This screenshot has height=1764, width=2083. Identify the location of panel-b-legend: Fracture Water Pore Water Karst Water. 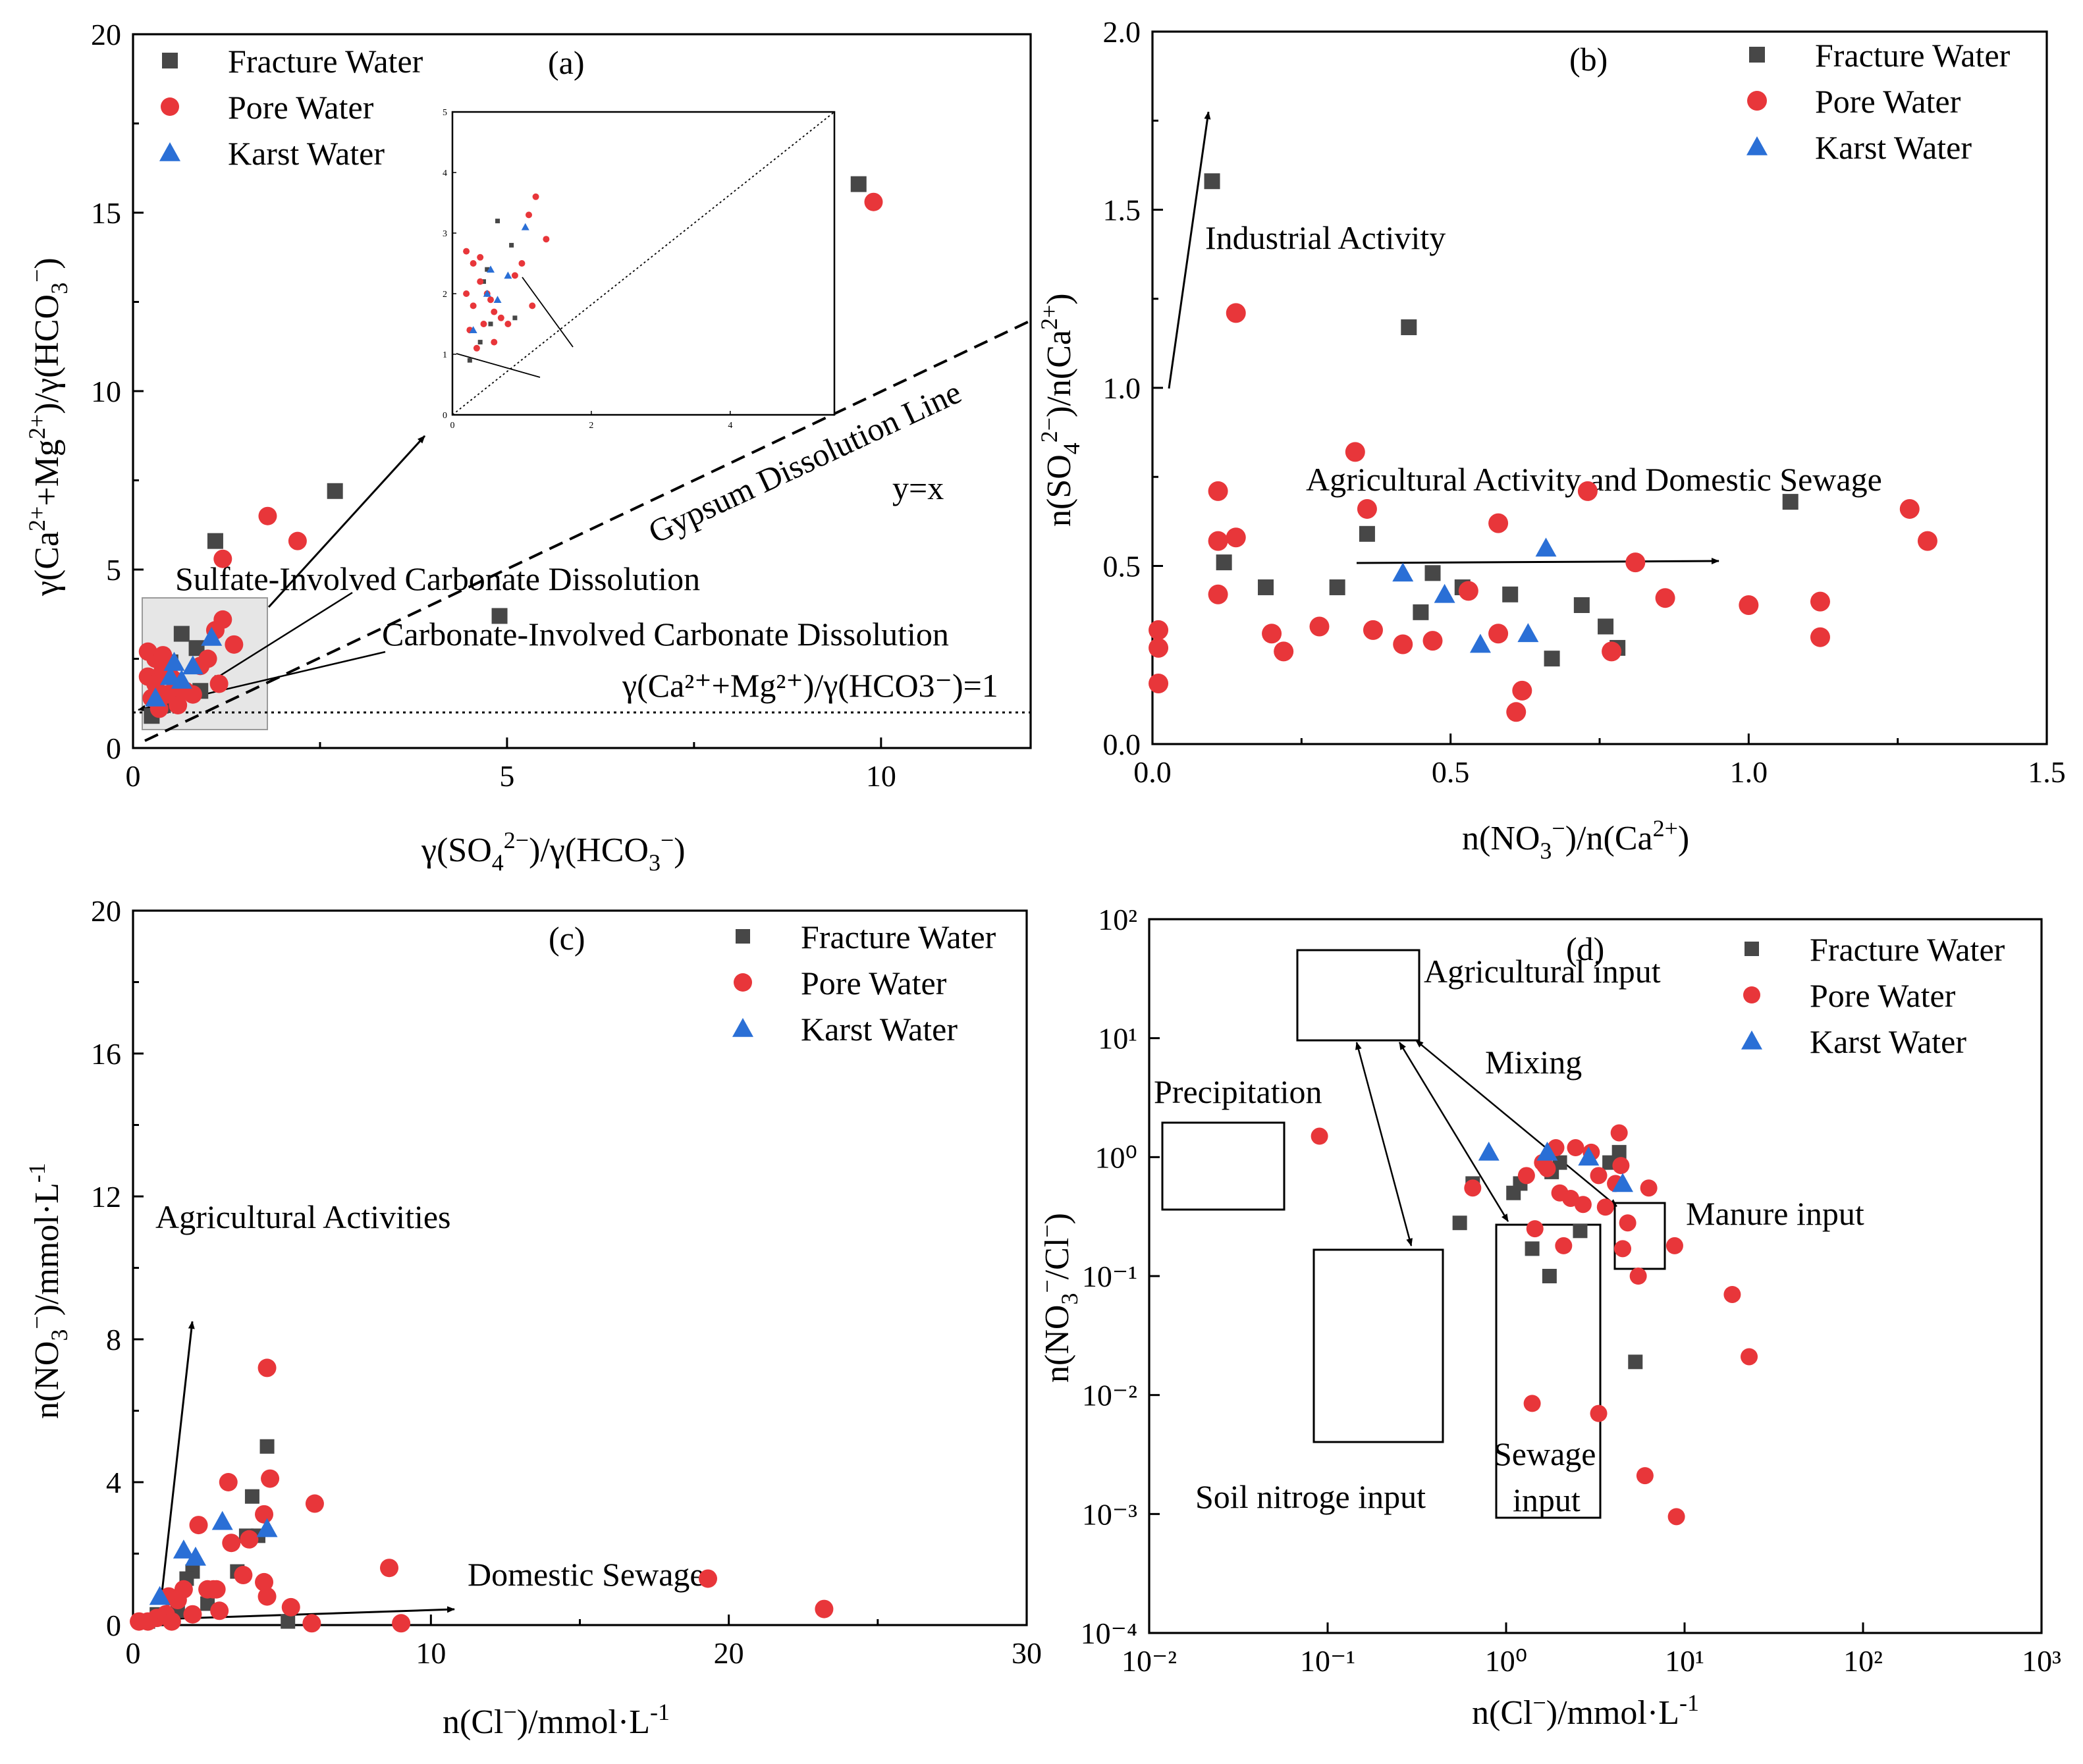
(1878, 101).